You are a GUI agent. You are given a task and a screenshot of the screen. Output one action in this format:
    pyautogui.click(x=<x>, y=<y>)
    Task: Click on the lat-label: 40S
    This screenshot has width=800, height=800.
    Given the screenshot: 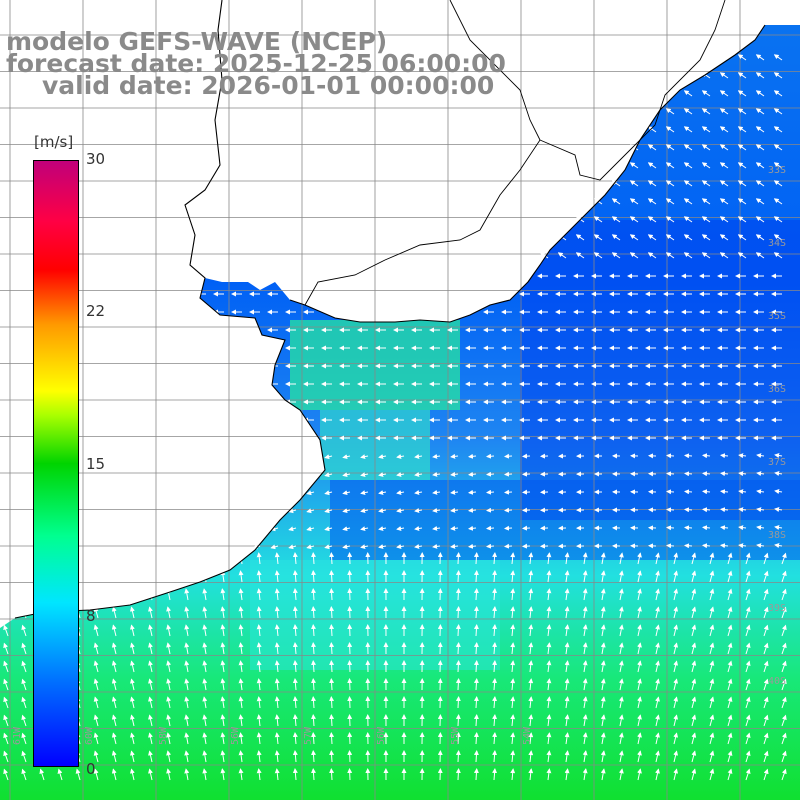 What is the action you would take?
    pyautogui.click(x=777, y=681)
    